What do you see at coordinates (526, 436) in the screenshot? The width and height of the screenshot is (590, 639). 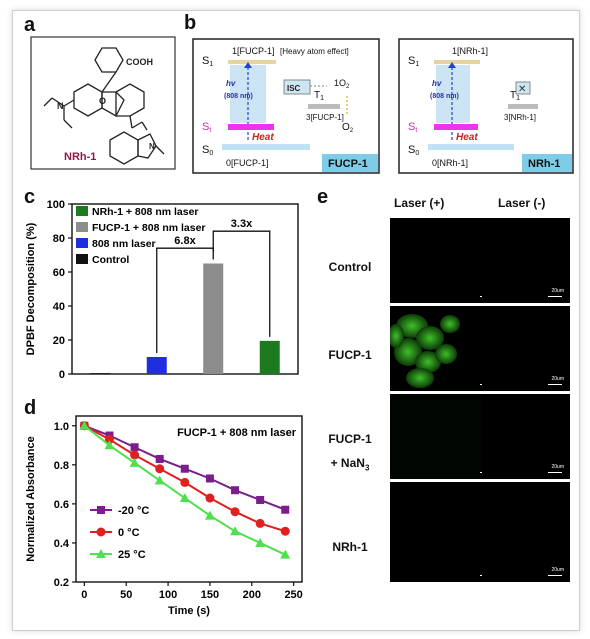 I see `micrograph-fucp-nan3-laser-off: 20um` at bounding box center [526, 436].